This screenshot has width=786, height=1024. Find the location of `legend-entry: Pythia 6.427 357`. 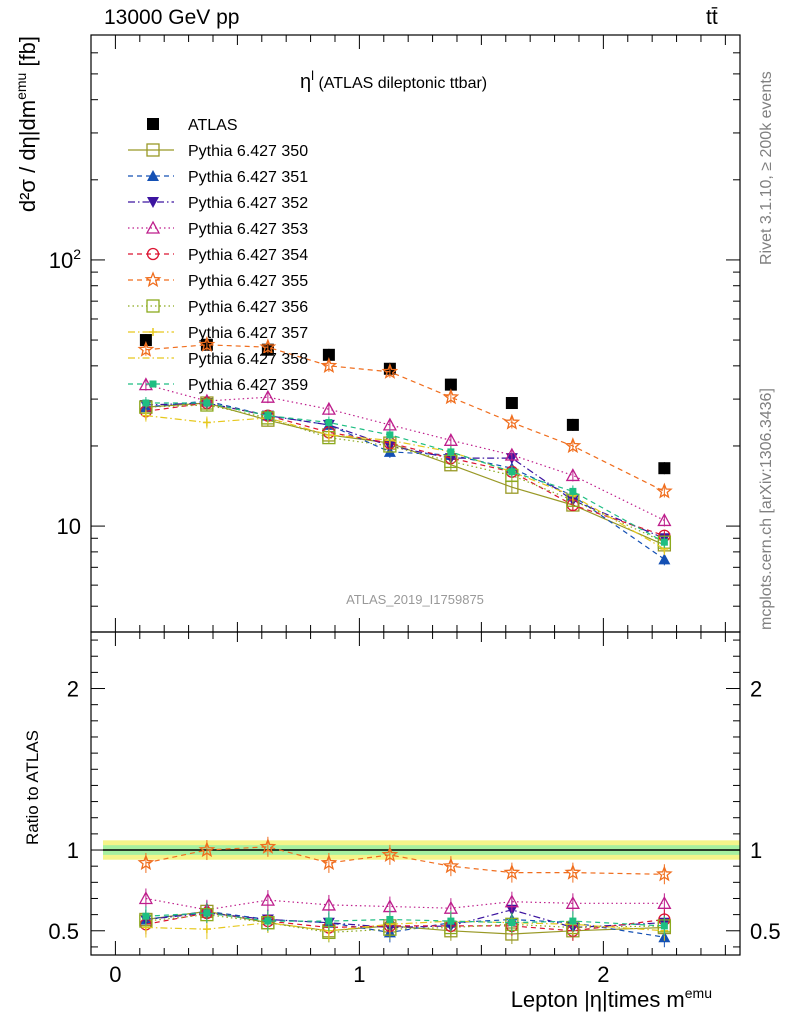

legend-entry: Pythia 6.427 357 is located at coordinates (218, 333).